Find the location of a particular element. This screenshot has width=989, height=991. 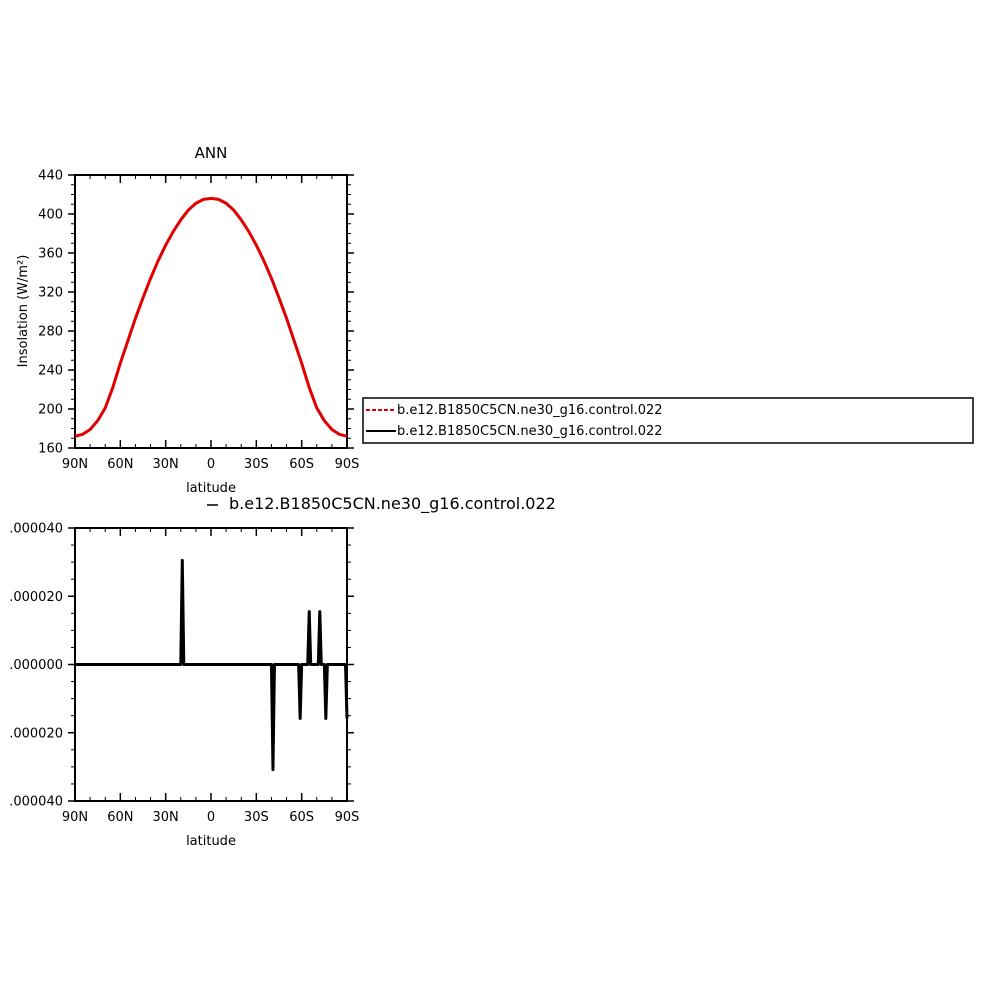

insolation-x-tick-label: 90N is located at coordinates (75, 464).